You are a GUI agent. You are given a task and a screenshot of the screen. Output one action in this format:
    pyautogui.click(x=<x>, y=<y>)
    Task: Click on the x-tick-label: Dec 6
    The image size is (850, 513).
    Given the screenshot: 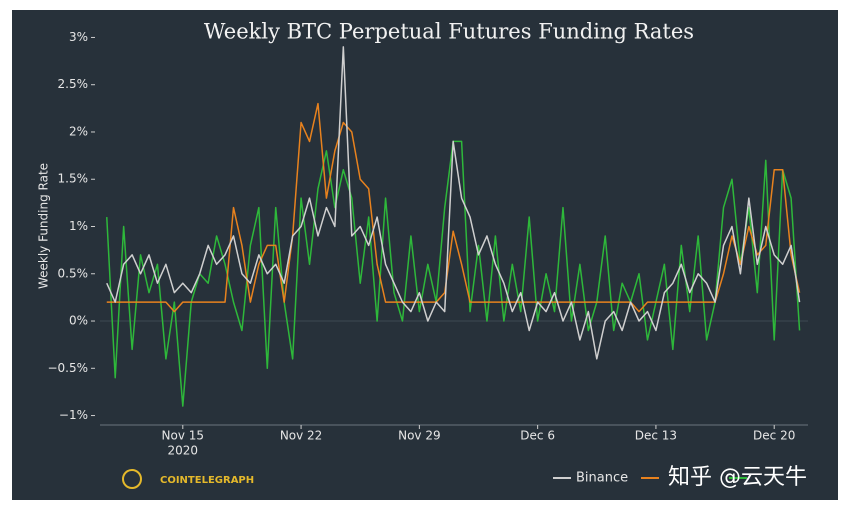 What is the action you would take?
    pyautogui.click(x=537, y=436)
    